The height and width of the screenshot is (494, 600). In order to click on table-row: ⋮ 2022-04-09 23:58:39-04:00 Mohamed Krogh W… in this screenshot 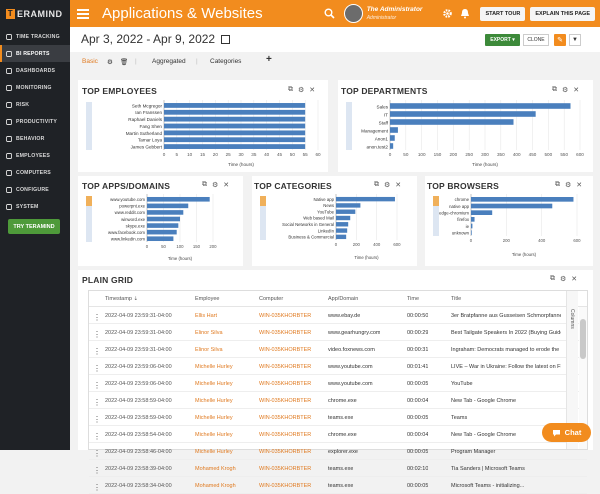, I will do `click(338, 468)`.